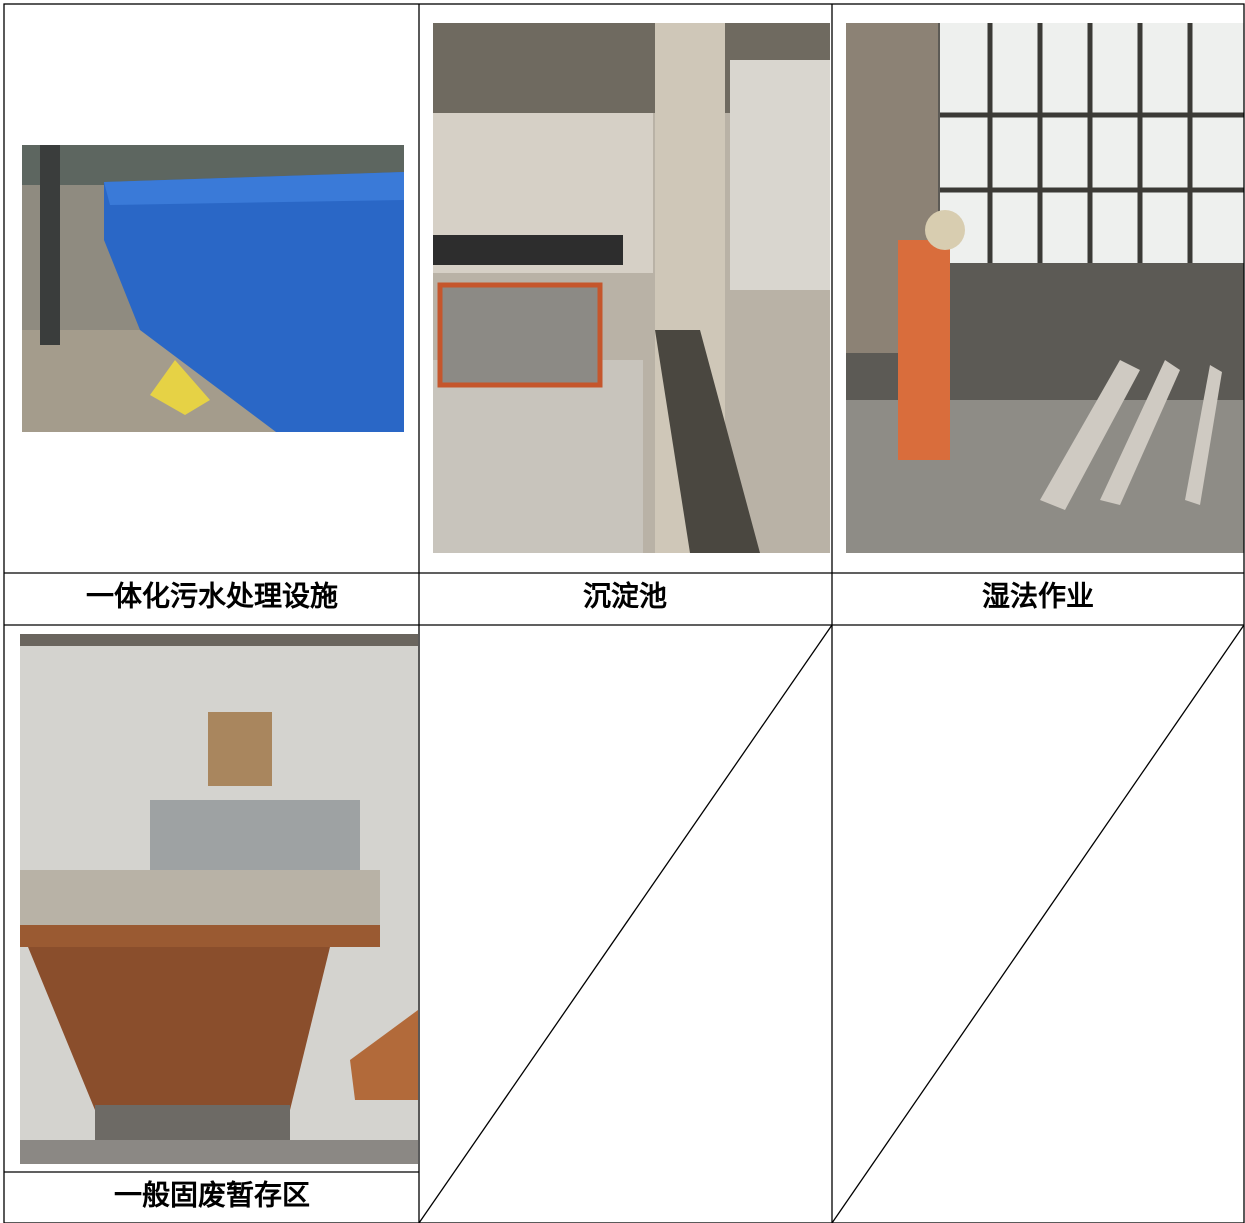 Image resolution: width=1245 pixels, height=1223 pixels. Describe the element at coordinates (631, 288) in the screenshot. I see `photo-sedimentation-tank` at that location.